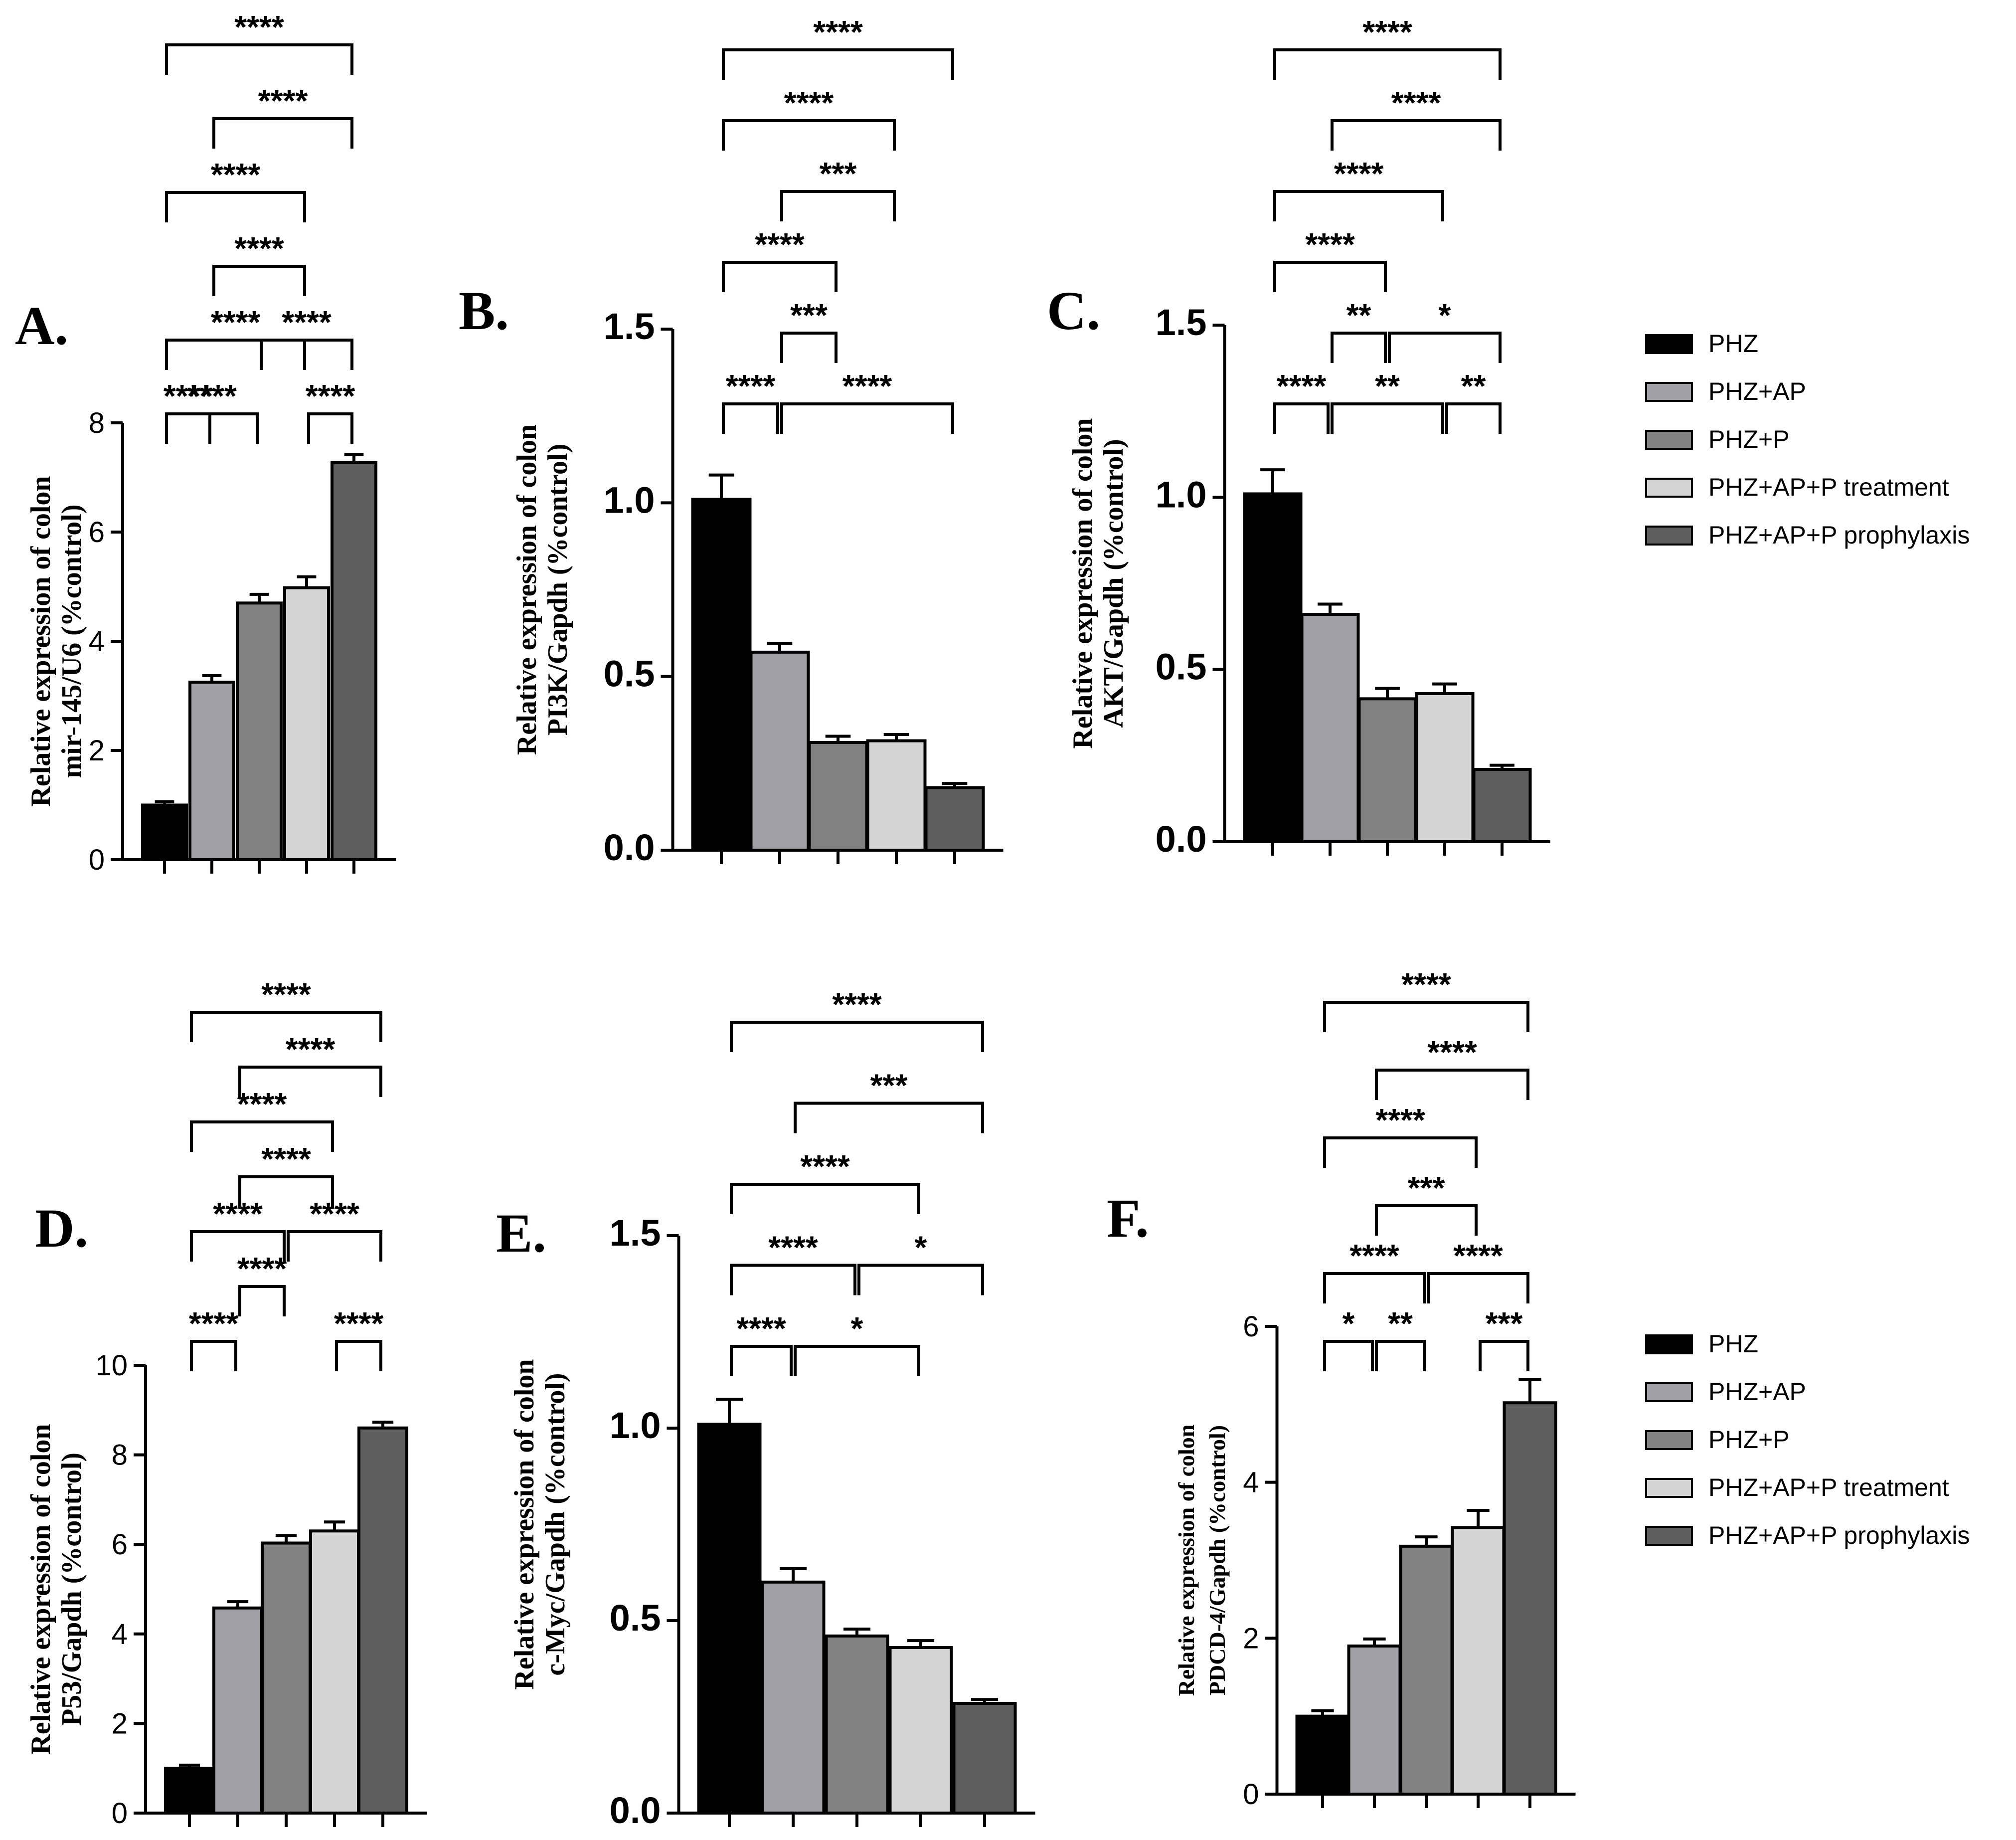  Describe the element at coordinates (71, 641) in the screenshot. I see `y-axis-label-line: mir-145/U6 (%control)` at that location.